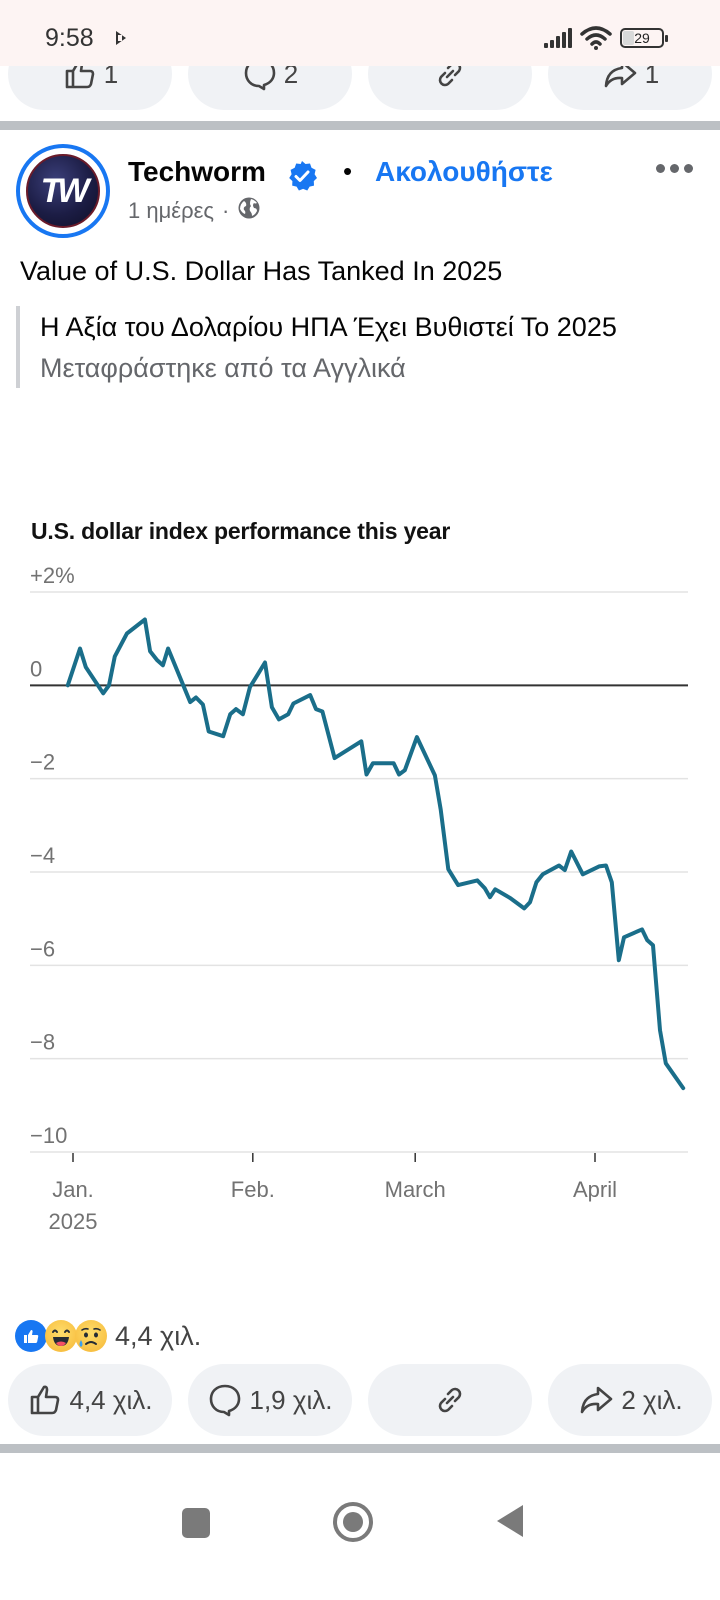  I want to click on page-avatar: TW, so click(63, 191).